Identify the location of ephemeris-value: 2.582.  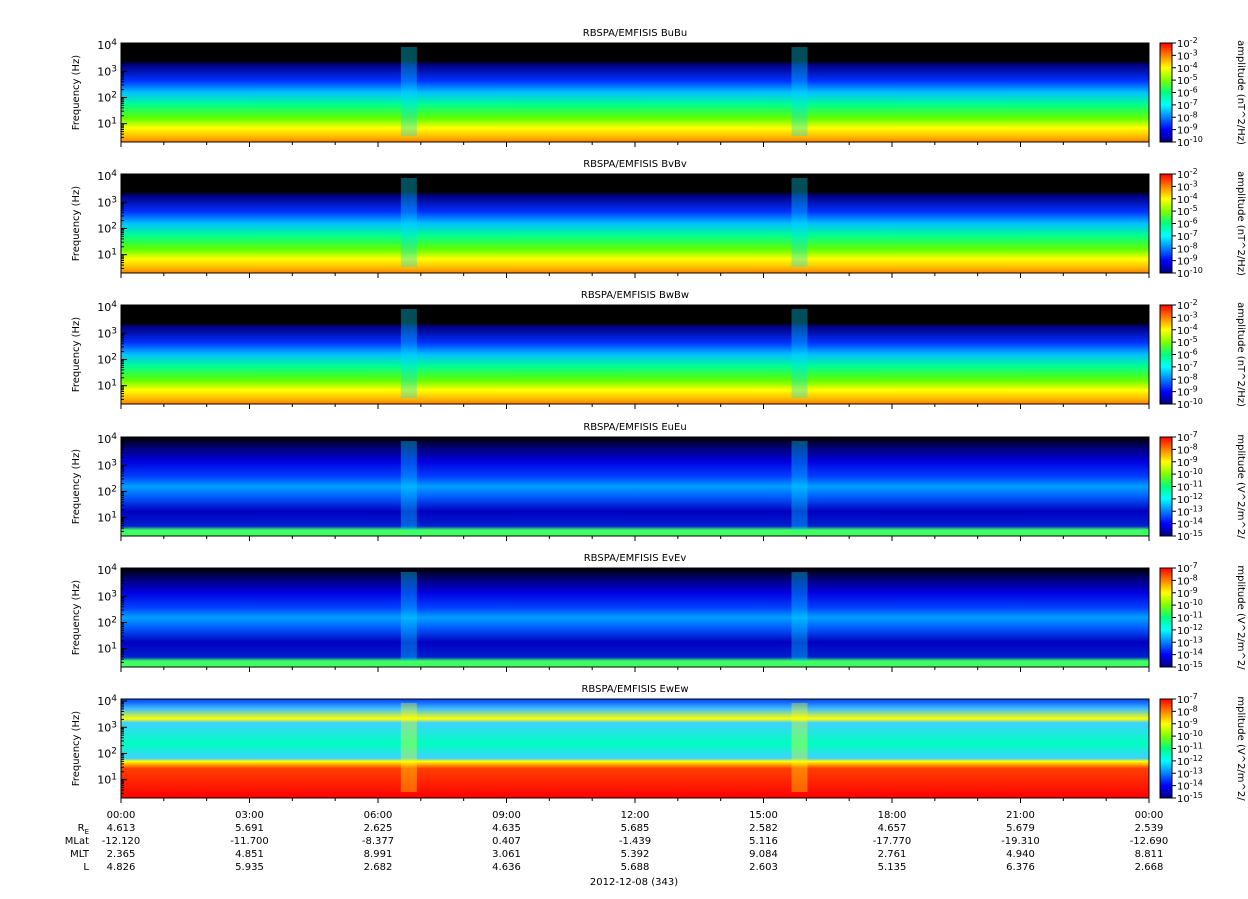
(763, 828).